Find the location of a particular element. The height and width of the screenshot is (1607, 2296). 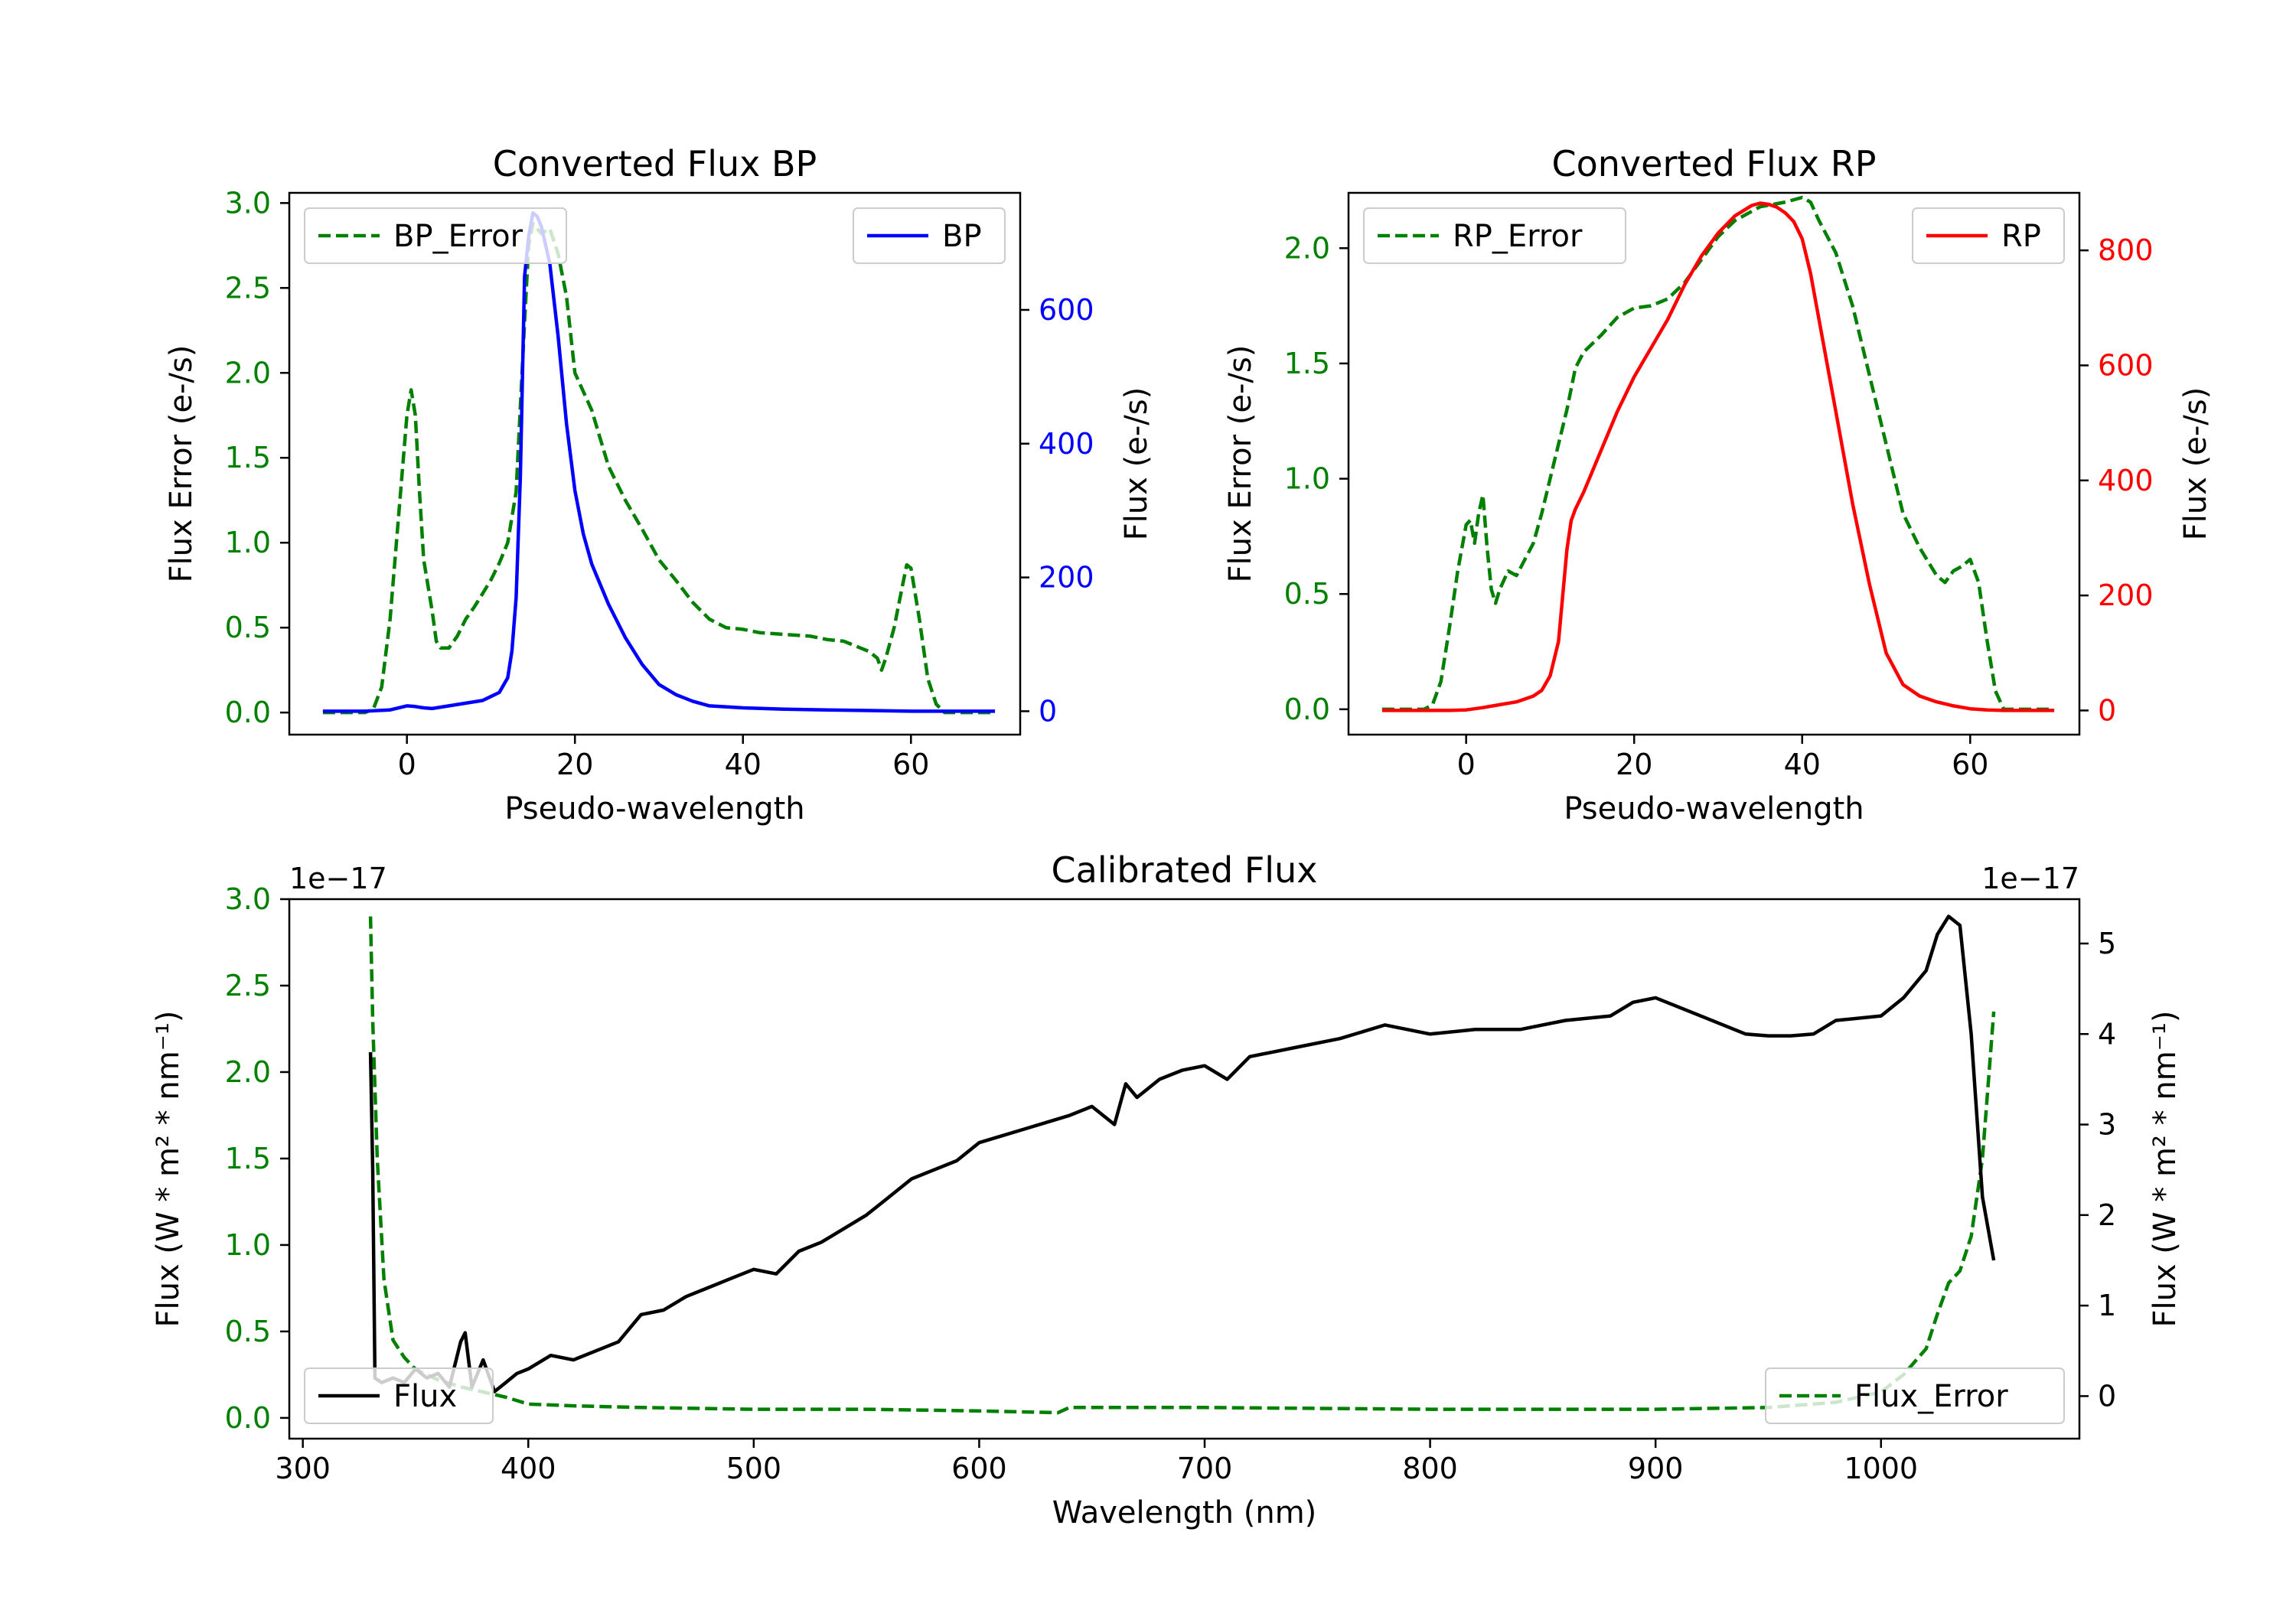

bp-ylabel-right: Flux (e-/s) is located at coordinates (1136, 463).